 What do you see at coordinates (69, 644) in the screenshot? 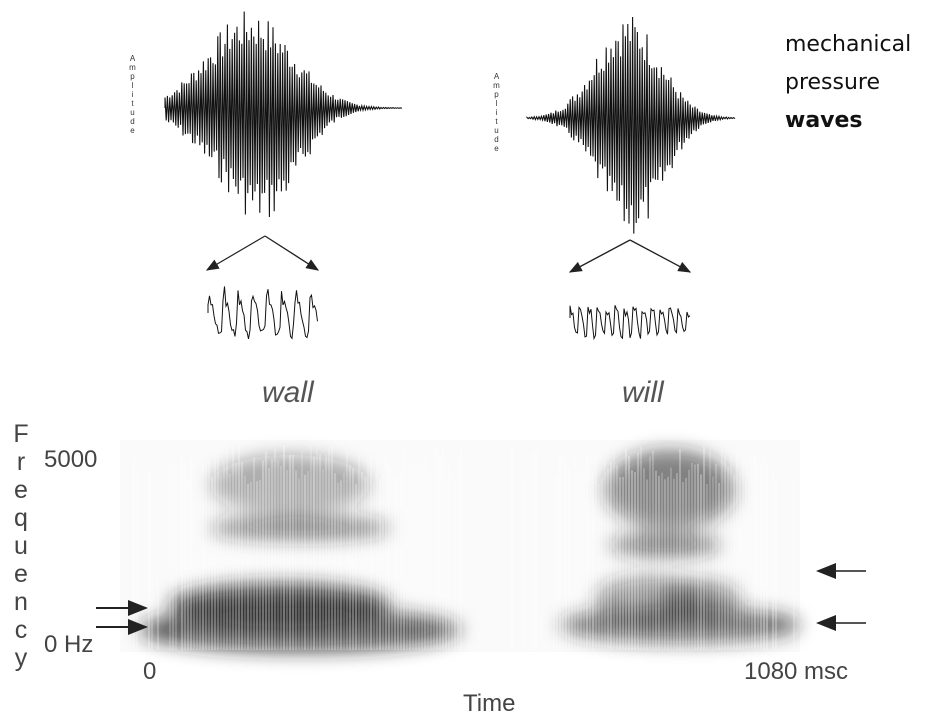
I see `y-bottom-label: 0 Hz` at bounding box center [69, 644].